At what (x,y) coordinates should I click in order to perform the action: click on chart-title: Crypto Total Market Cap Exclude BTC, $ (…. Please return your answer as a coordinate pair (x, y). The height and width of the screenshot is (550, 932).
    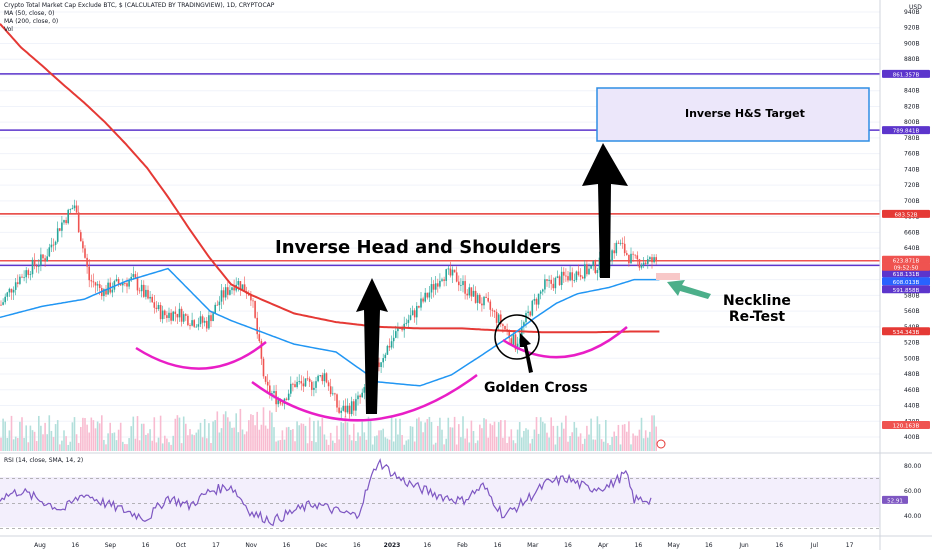
    Looking at the image, I should click on (139, 5).